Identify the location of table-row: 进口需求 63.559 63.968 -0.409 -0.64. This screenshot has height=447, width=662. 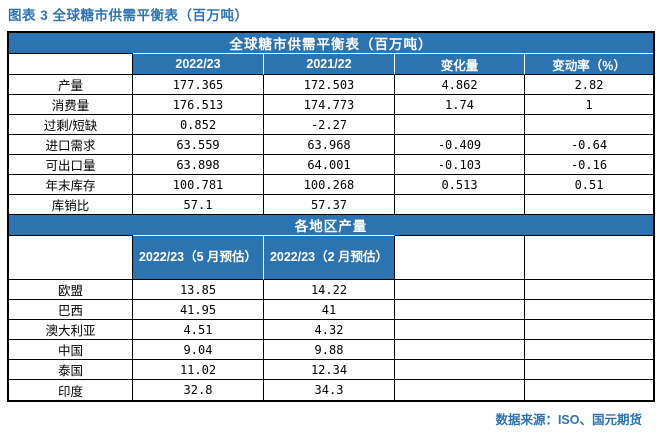
(331, 145).